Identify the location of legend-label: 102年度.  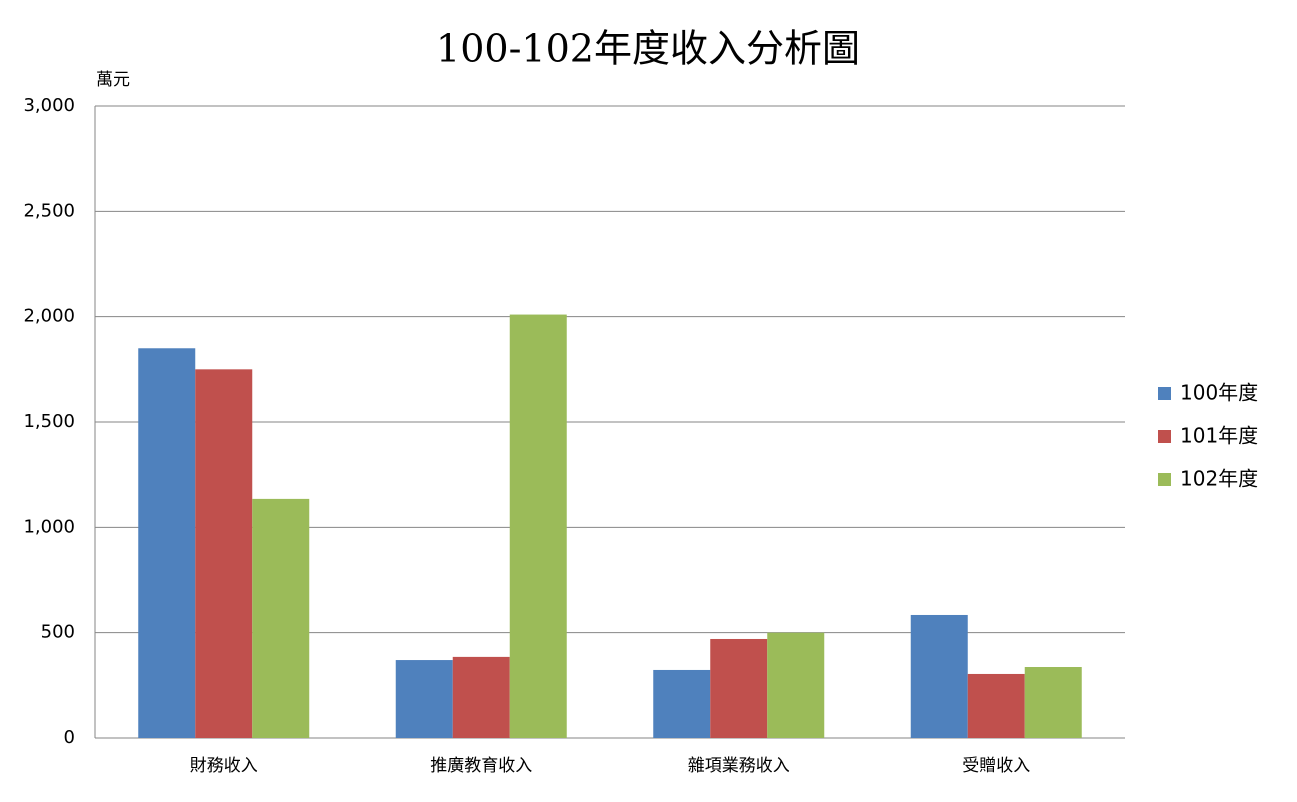
(1219, 479).